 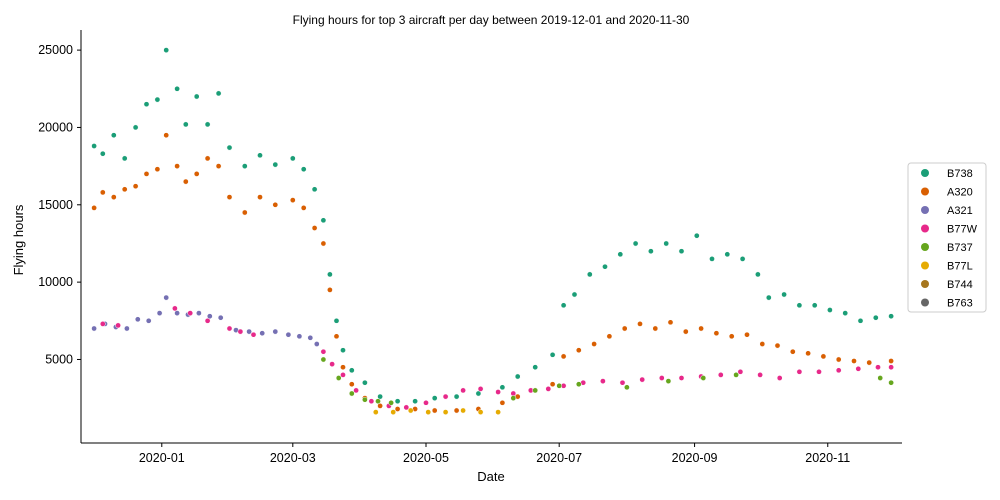 I want to click on x-tick-label: 2020-07, so click(x=559, y=458).